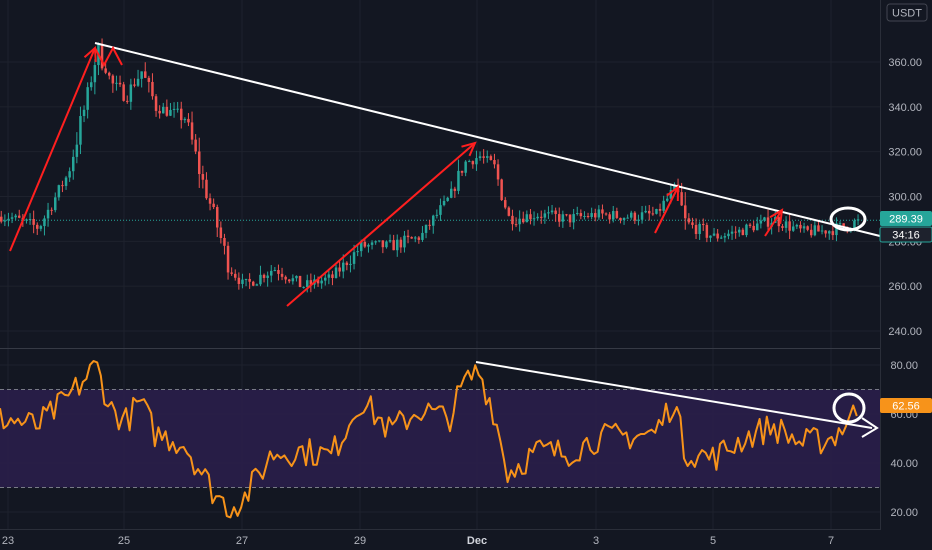 This screenshot has width=932, height=550. What do you see at coordinates (907, 12) in the screenshot?
I see `currency-label: USDT` at bounding box center [907, 12].